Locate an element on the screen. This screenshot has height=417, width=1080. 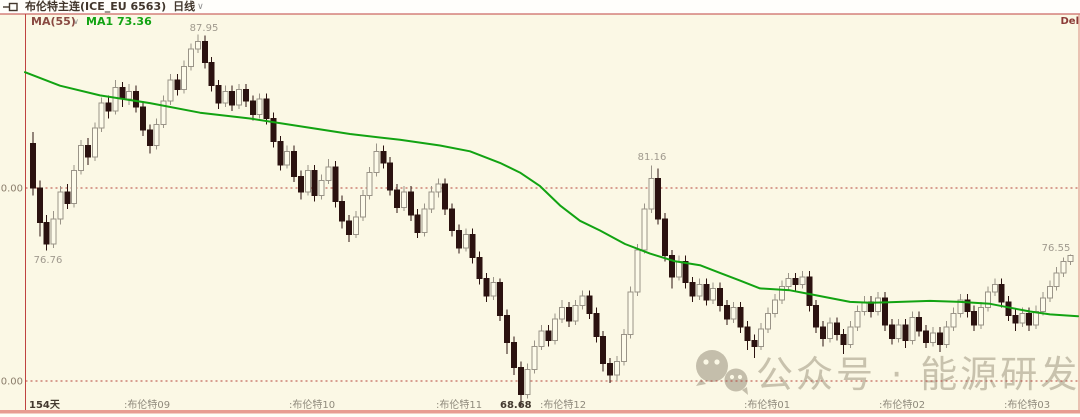
ma-legend-label: MA(55) is located at coordinates (53, 21).